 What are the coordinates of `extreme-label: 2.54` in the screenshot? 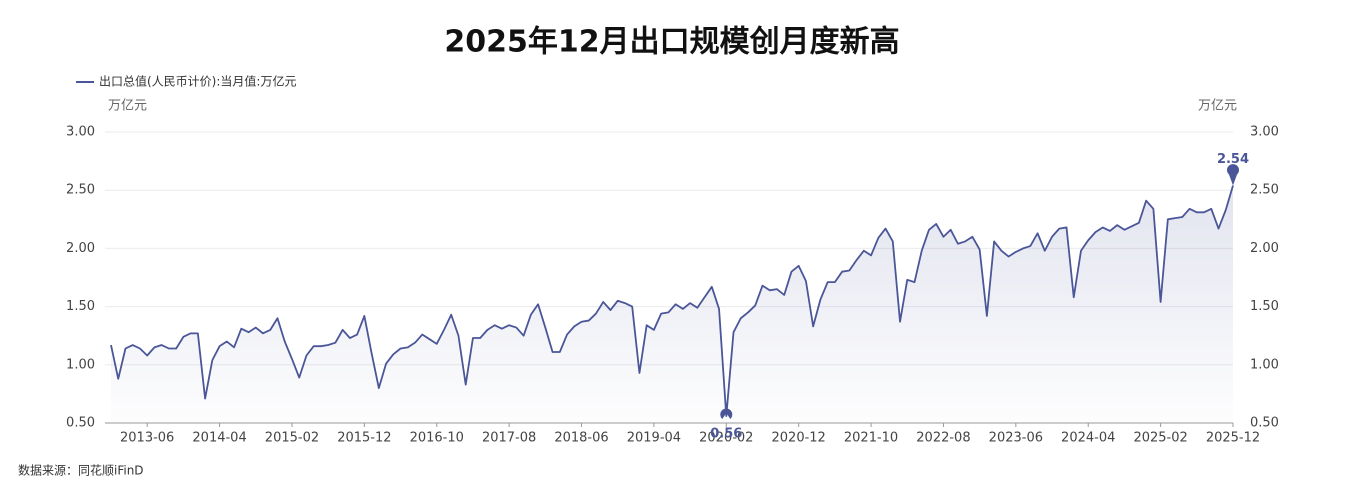 It's located at (1233, 159).